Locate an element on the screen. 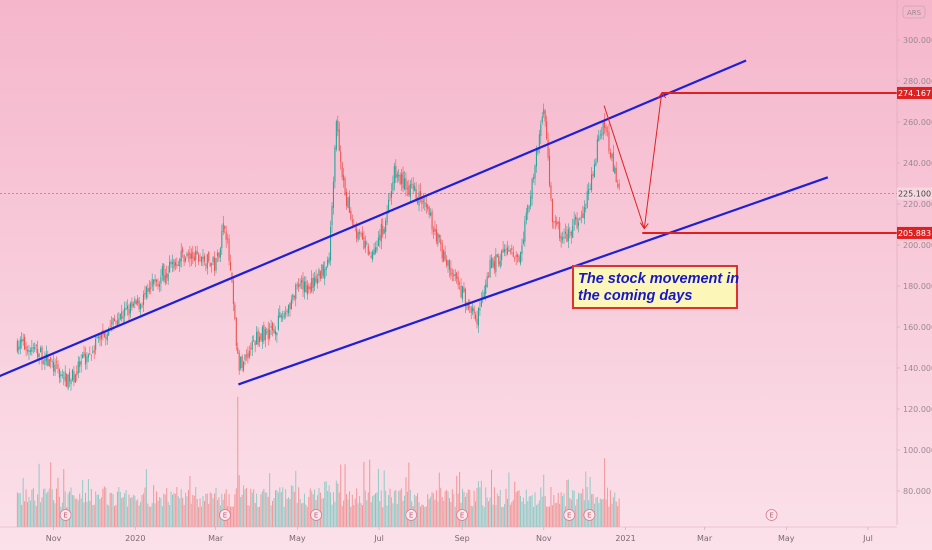 The image size is (932, 550). price-tags: 274.167 205.883 225.100 is located at coordinates (914, 162).